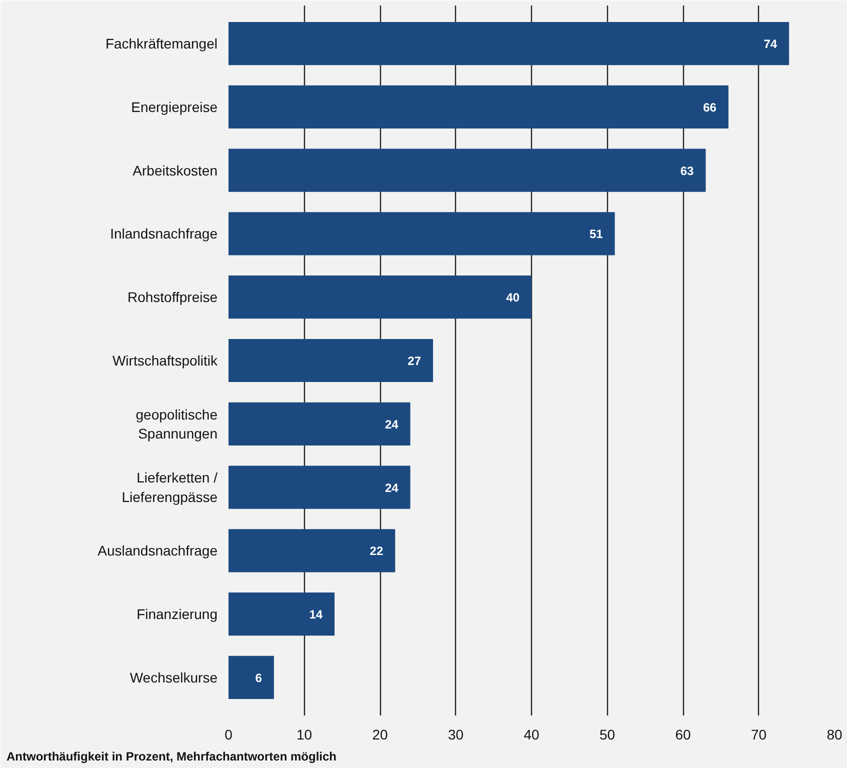 This screenshot has height=768, width=847. I want to click on y-tick-label: Arbeitskosten, so click(175, 170).